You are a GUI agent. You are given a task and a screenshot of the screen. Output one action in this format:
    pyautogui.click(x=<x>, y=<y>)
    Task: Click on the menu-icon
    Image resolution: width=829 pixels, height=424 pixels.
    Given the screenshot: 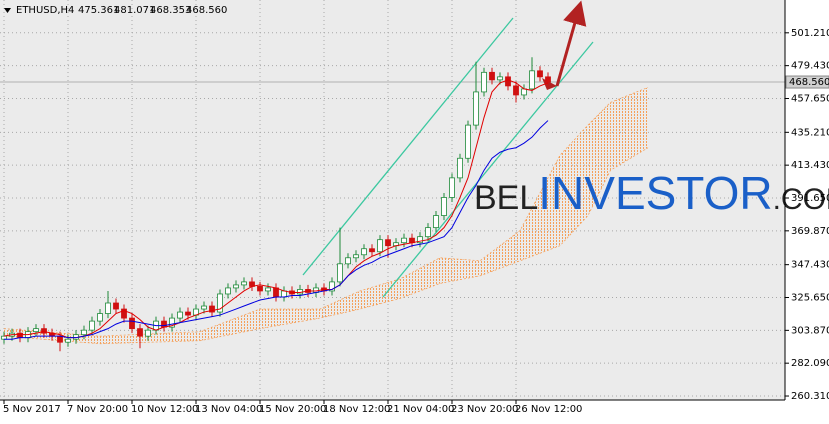 What is the action you would take?
    pyautogui.click(x=7, y=10)
    